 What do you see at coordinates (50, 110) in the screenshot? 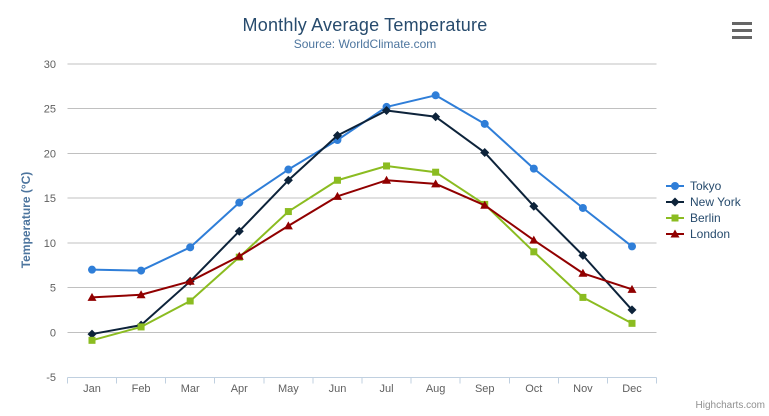
I see `y-axis-label: 25` at bounding box center [50, 110].